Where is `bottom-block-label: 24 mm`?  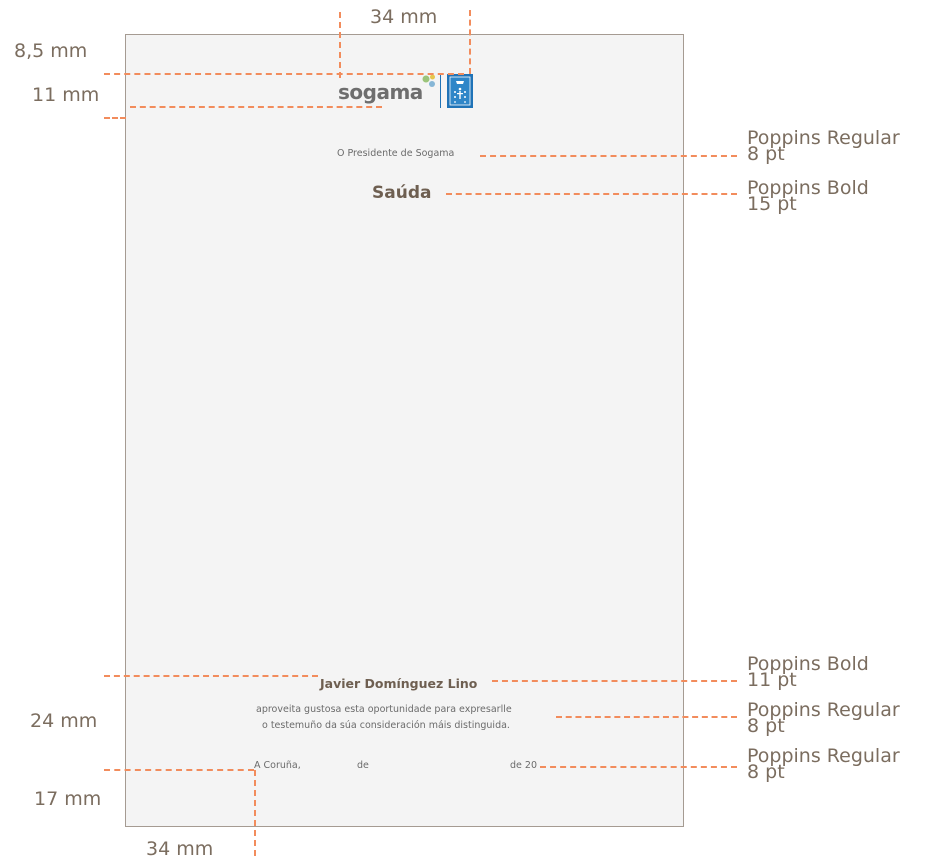 bottom-block-label: 24 mm is located at coordinates (64, 721).